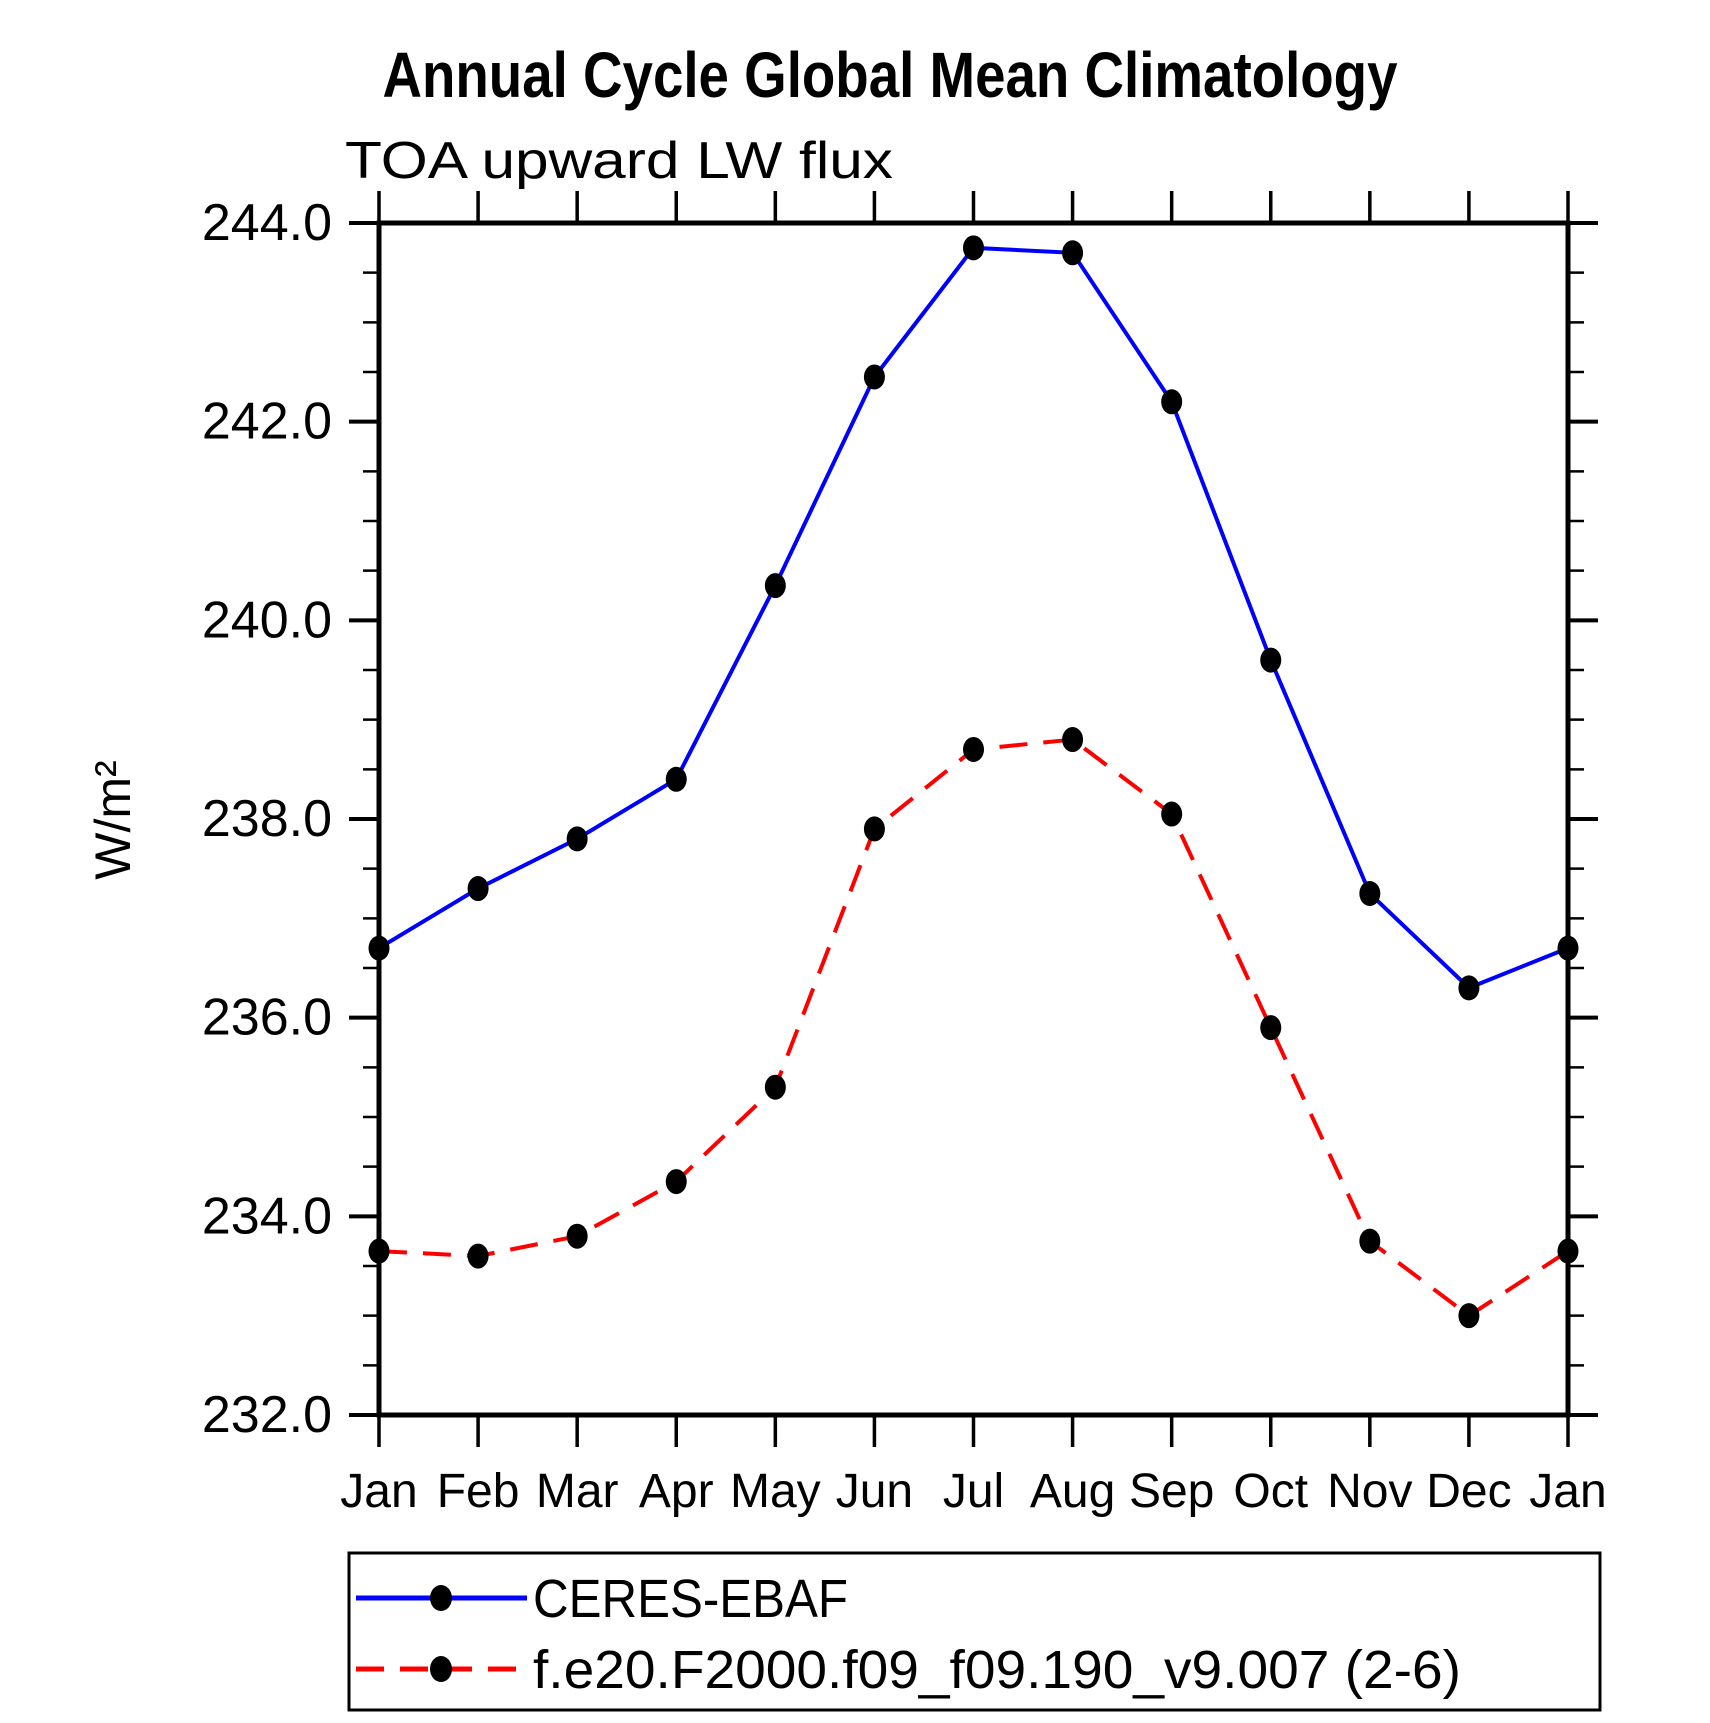  I want to click on x-tick-label: Dec, so click(1468, 1491).